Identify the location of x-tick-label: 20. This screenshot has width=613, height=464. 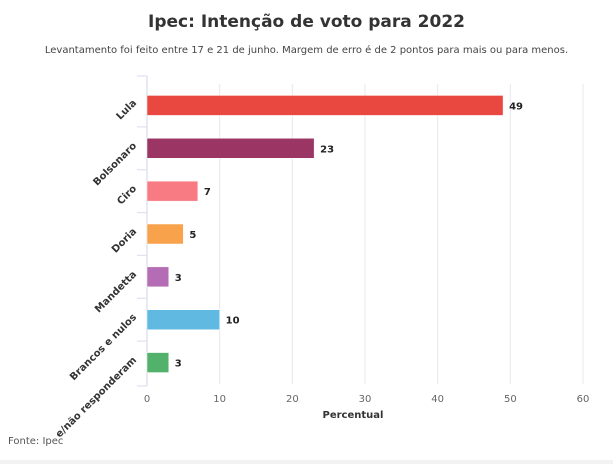
(292, 399).